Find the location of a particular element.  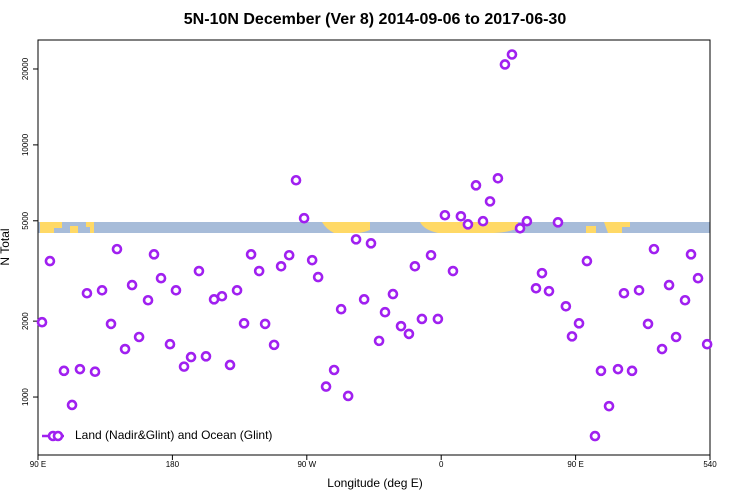

x-tick-label: 180 is located at coordinates (173, 464).